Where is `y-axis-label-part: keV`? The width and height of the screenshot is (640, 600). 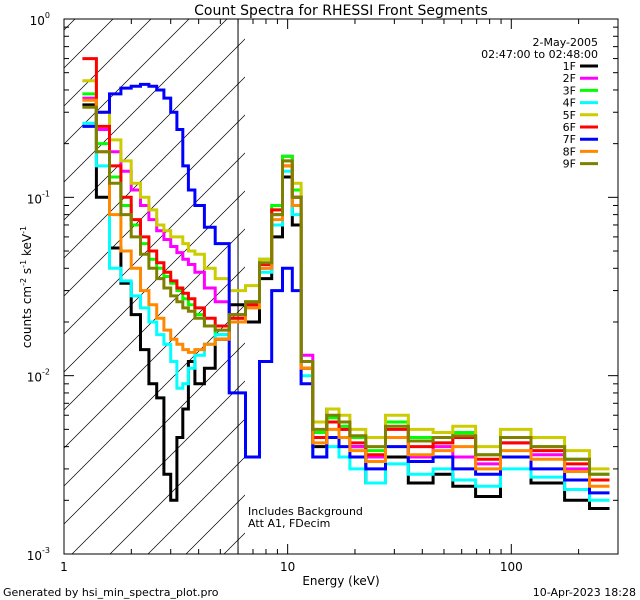
y-axis-label-part: keV is located at coordinates (27, 246).